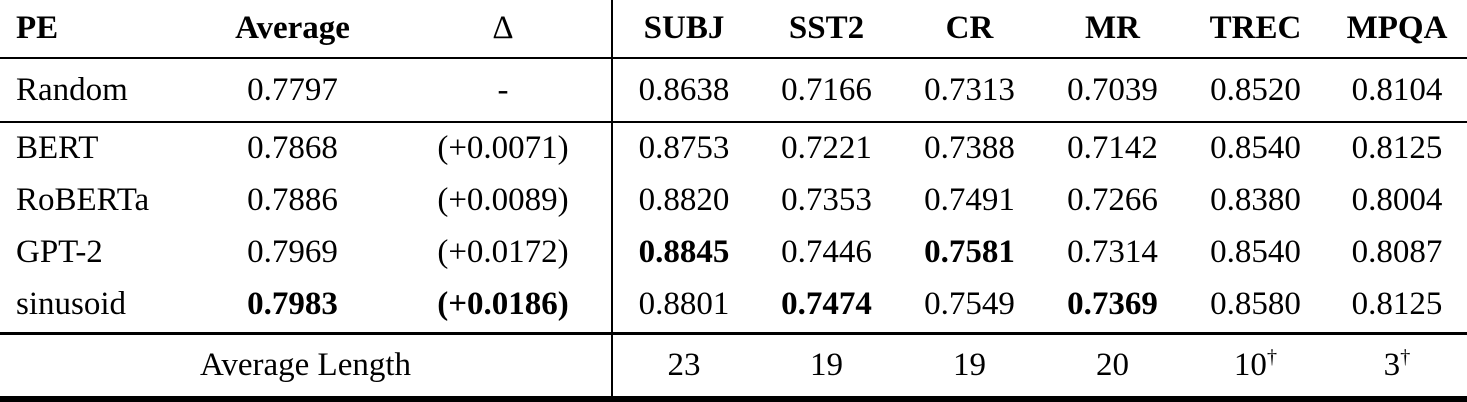 This screenshot has width=1467, height=402. I want to click on footer-number: 20, so click(1112, 364).